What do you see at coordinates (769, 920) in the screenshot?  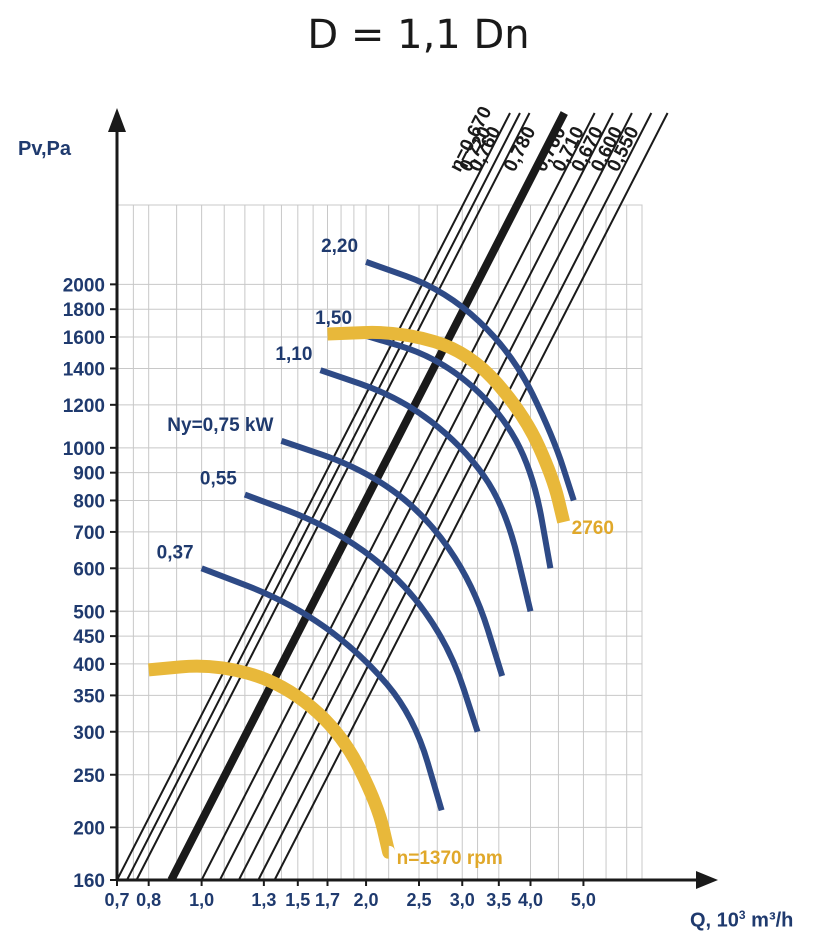 I see `x-axis-label-unit: m³/h` at bounding box center [769, 920].